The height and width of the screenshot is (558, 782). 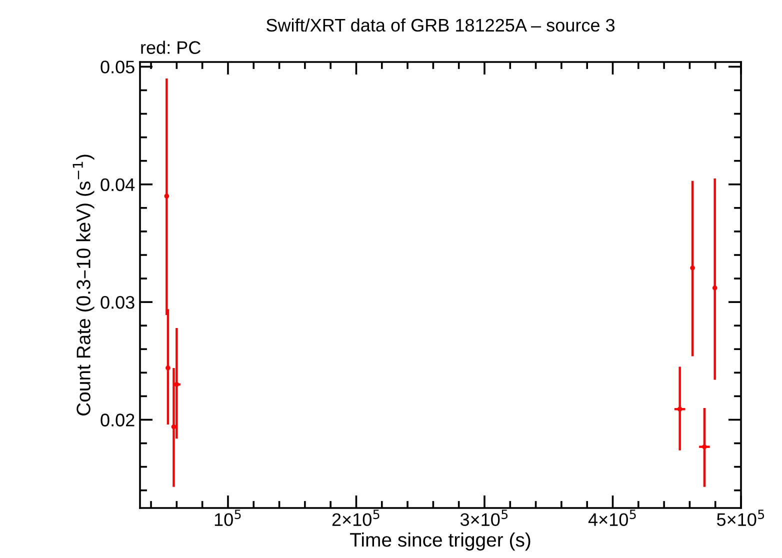 What do you see at coordinates (440, 541) in the screenshot?
I see `x-axis-title: Time since trigger (s)` at bounding box center [440, 541].